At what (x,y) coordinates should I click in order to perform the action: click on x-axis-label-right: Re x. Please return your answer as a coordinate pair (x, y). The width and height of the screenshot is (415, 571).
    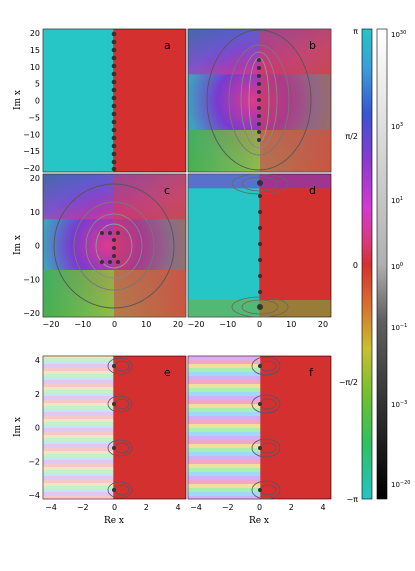
    Looking at the image, I should click on (259, 521).